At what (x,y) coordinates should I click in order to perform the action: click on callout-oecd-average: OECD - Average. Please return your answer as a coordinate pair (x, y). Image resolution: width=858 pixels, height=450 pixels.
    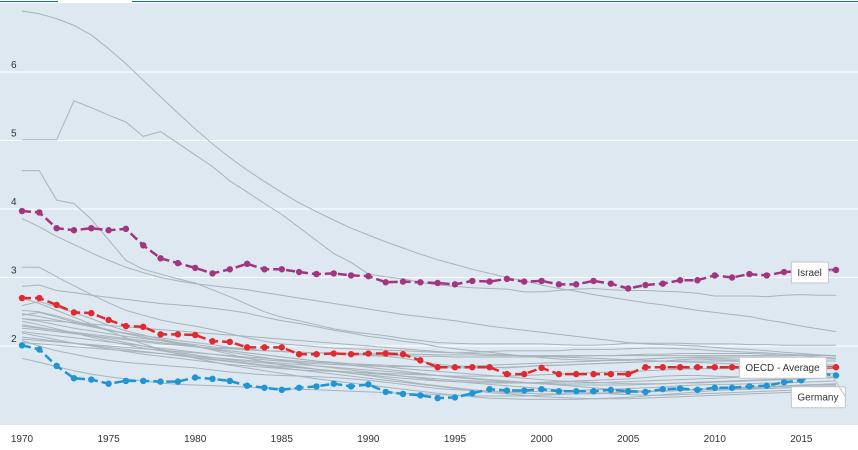
    Looking at the image, I should click on (785, 367).